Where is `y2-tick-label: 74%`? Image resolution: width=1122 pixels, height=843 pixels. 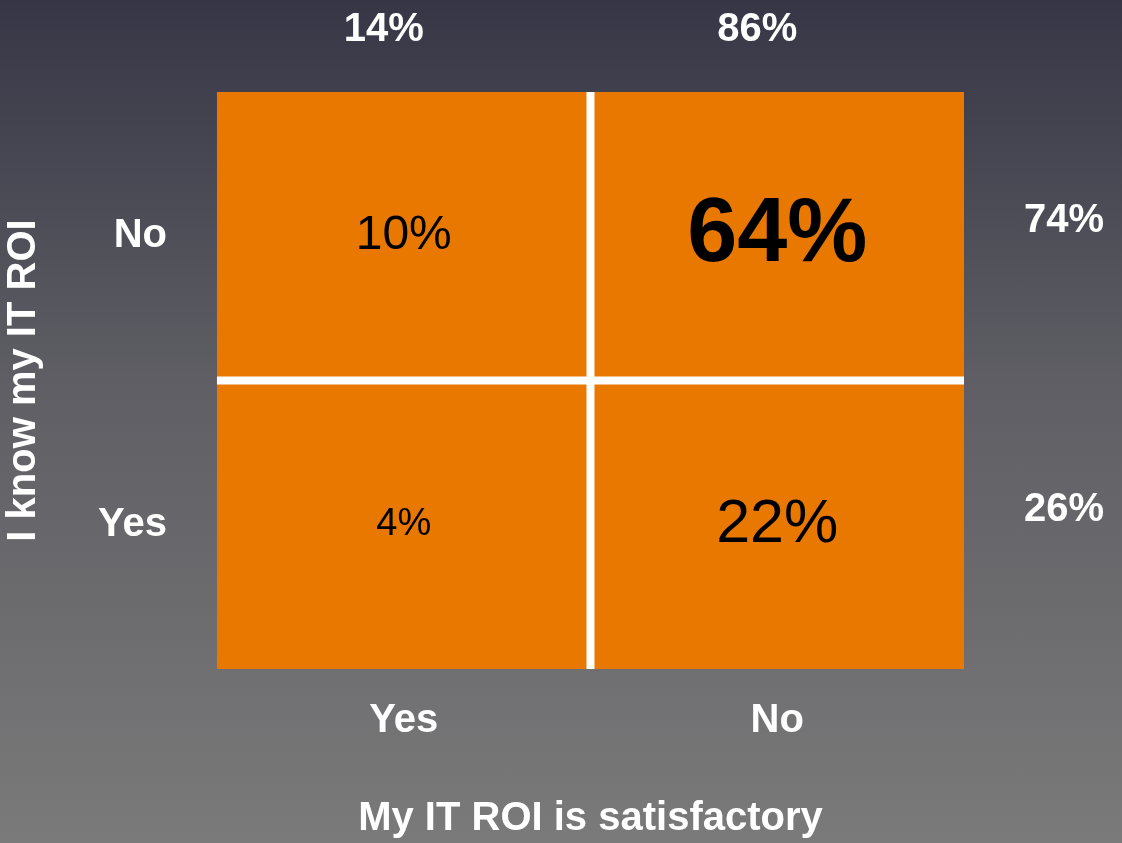
y2-tick-label: 74% is located at coordinates (1064, 218).